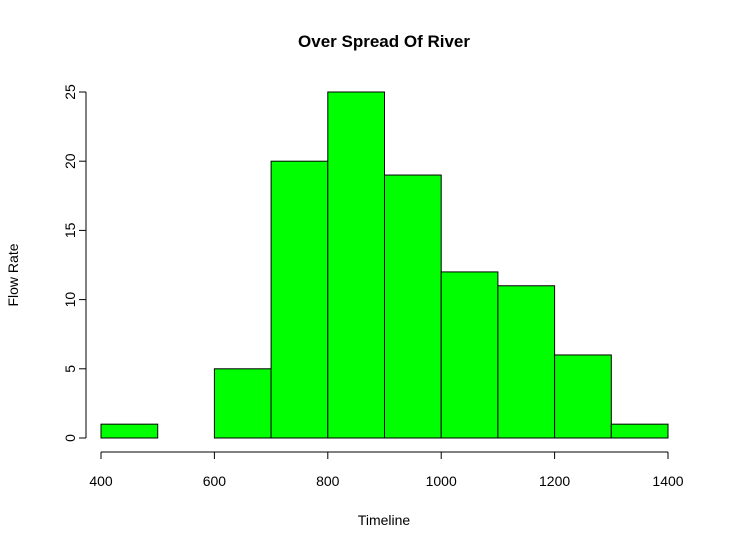 The width and height of the screenshot is (731, 550). Describe the element at coordinates (70, 300) in the screenshot. I see `y-tick-label: 10` at that location.